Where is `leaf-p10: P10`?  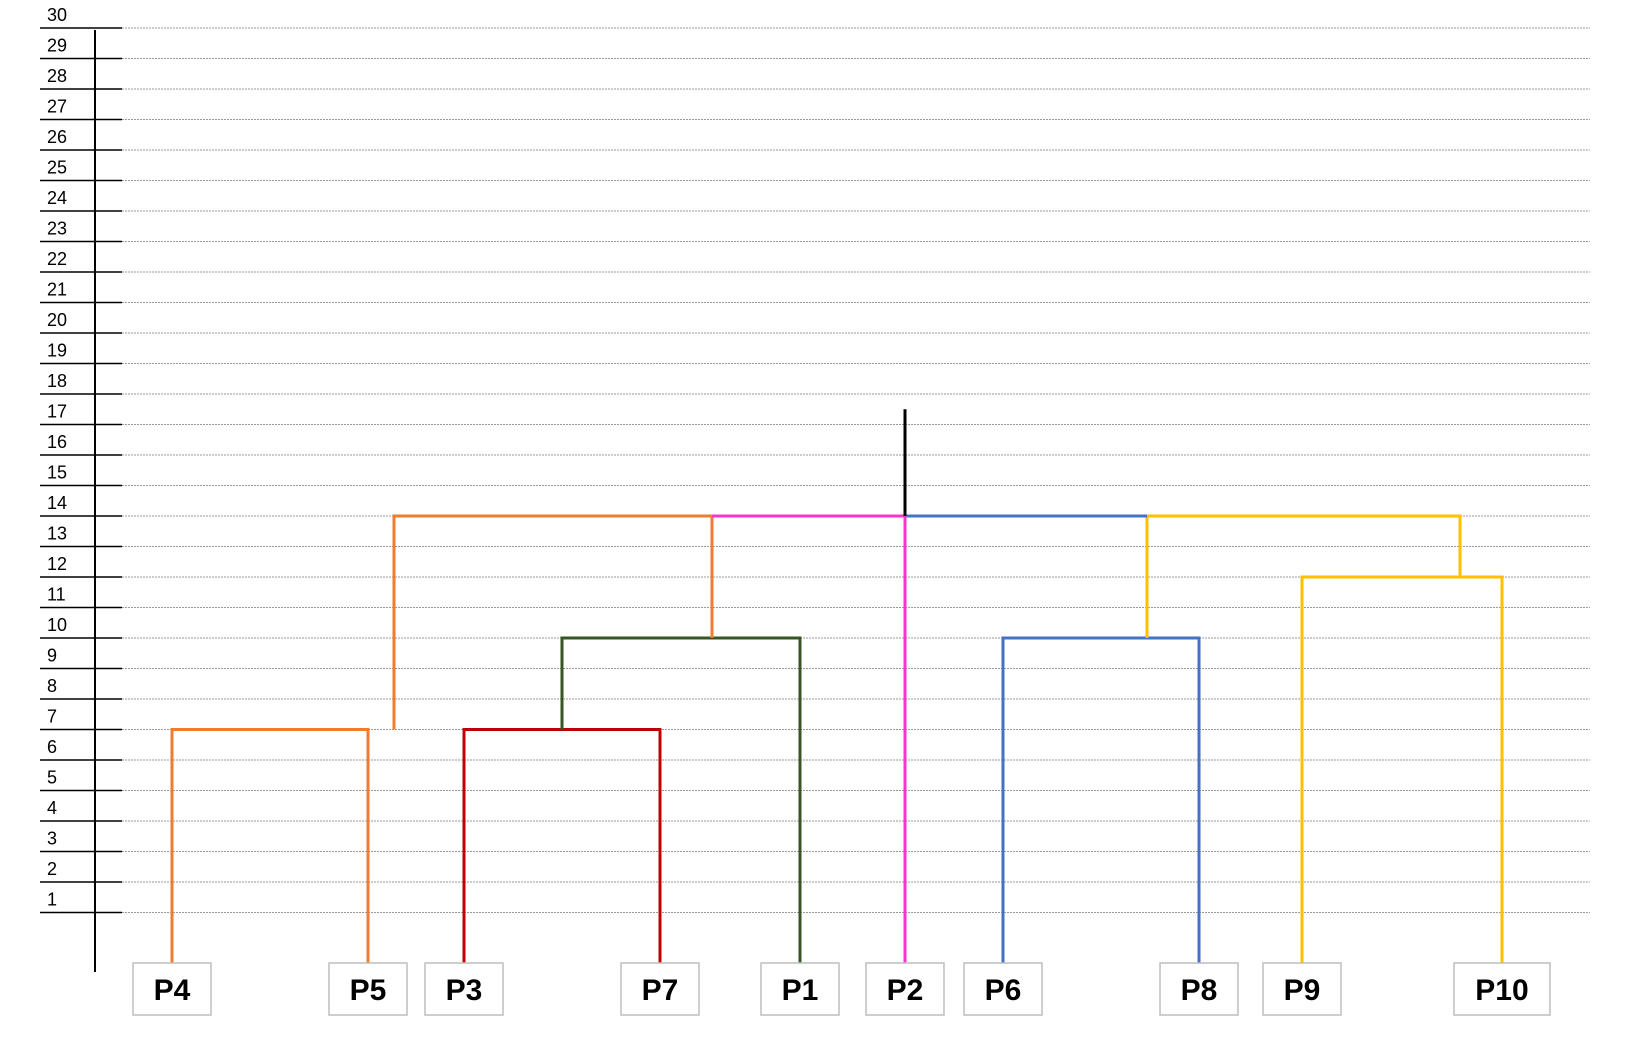 leaf-p10: P10 is located at coordinates (1502, 989).